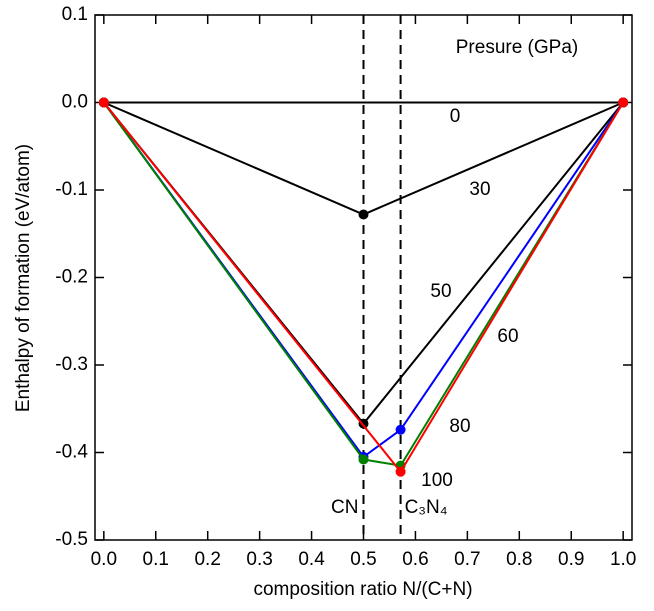 The height and width of the screenshot is (611, 654). What do you see at coordinates (440, 291) in the screenshot?
I see `series-label: 50` at bounding box center [440, 291].